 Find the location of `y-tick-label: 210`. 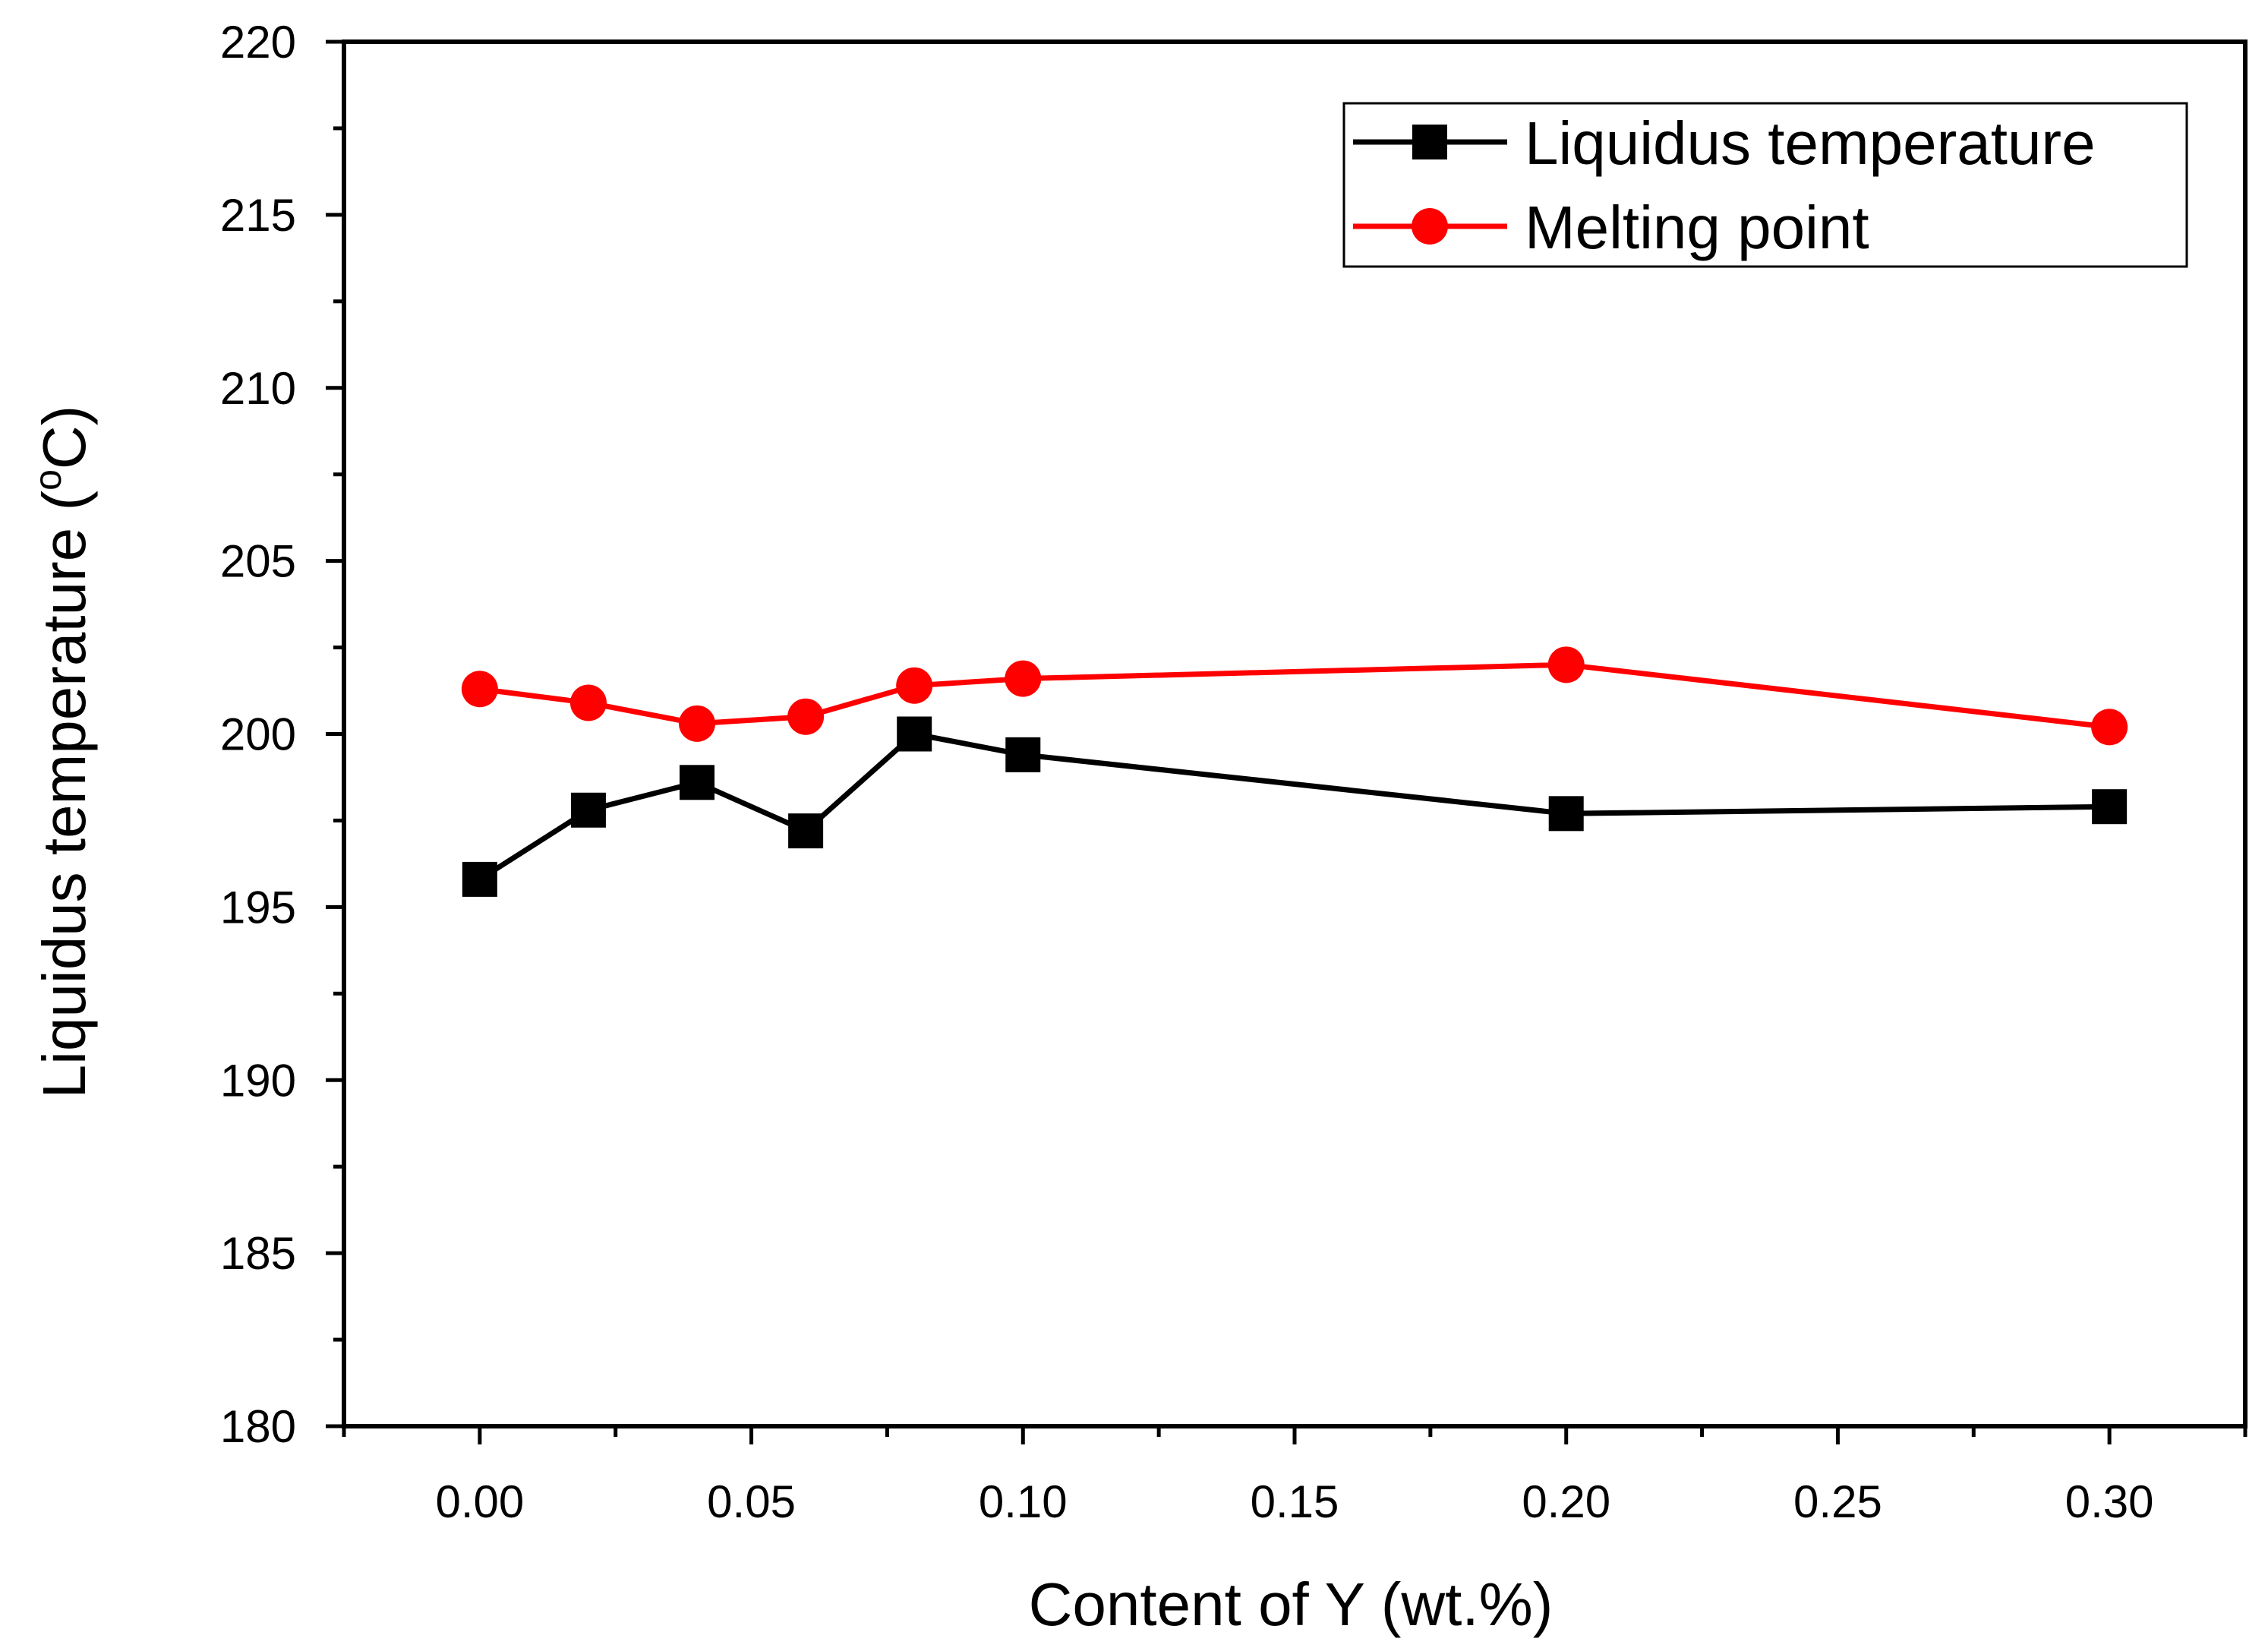

y-tick-label: 210 is located at coordinates (258, 388).